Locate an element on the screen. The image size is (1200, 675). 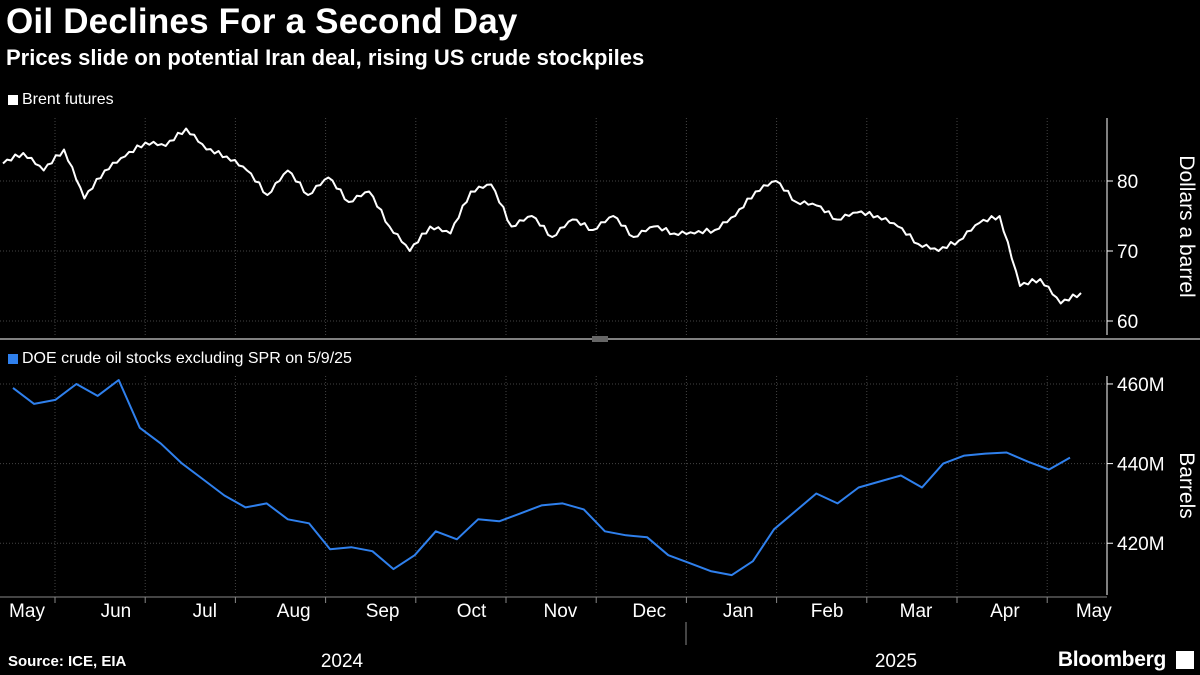
panel-resize-handle is located at coordinates (600, 339).